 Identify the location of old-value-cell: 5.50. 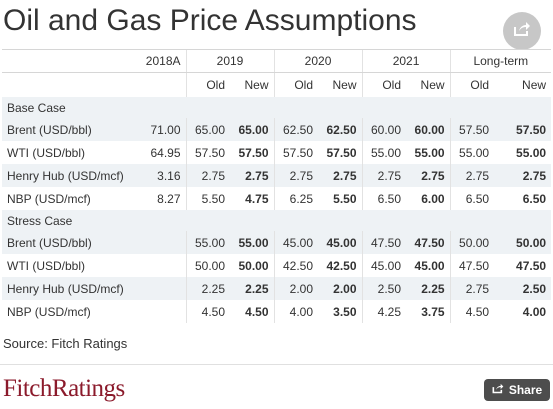
(207, 198).